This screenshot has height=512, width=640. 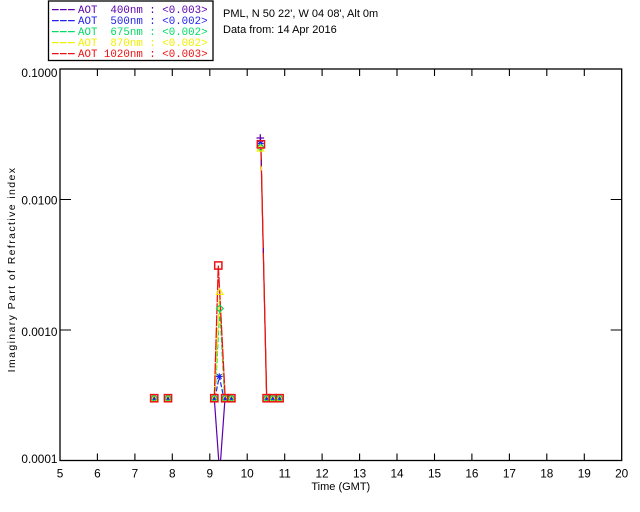 What do you see at coordinates (60, 473) in the screenshot?
I see `svg-text: 5` at bounding box center [60, 473].